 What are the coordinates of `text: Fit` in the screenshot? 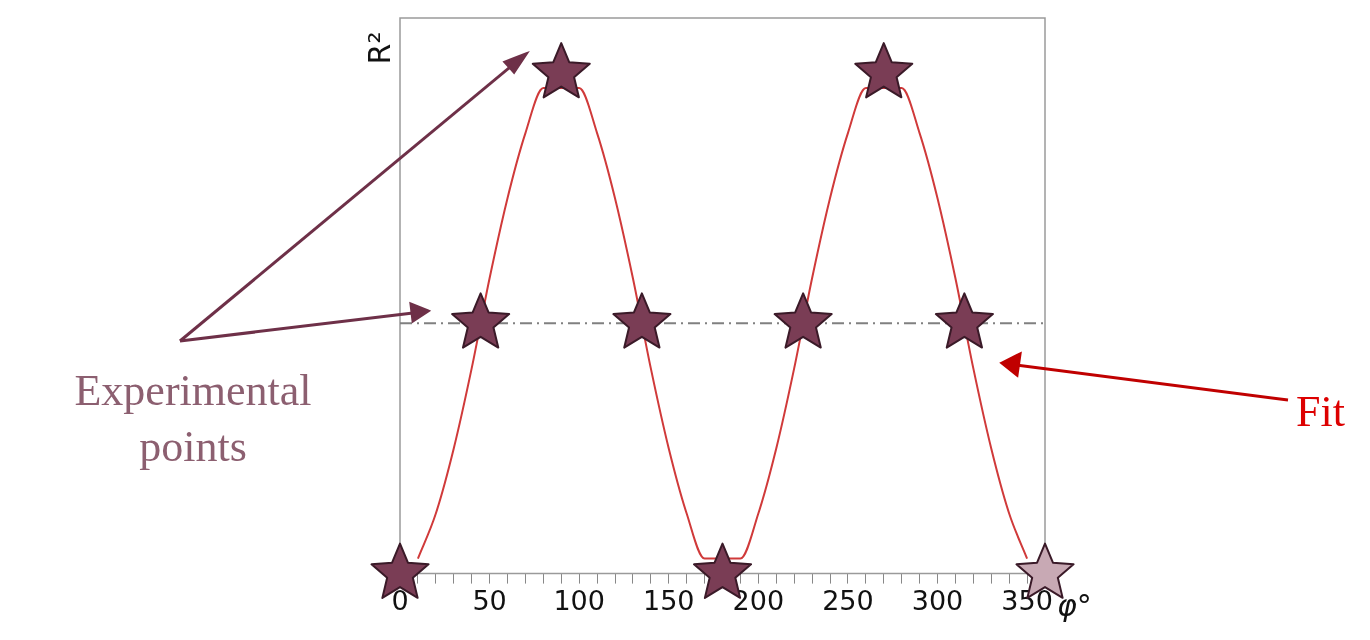 It's located at (1320, 411).